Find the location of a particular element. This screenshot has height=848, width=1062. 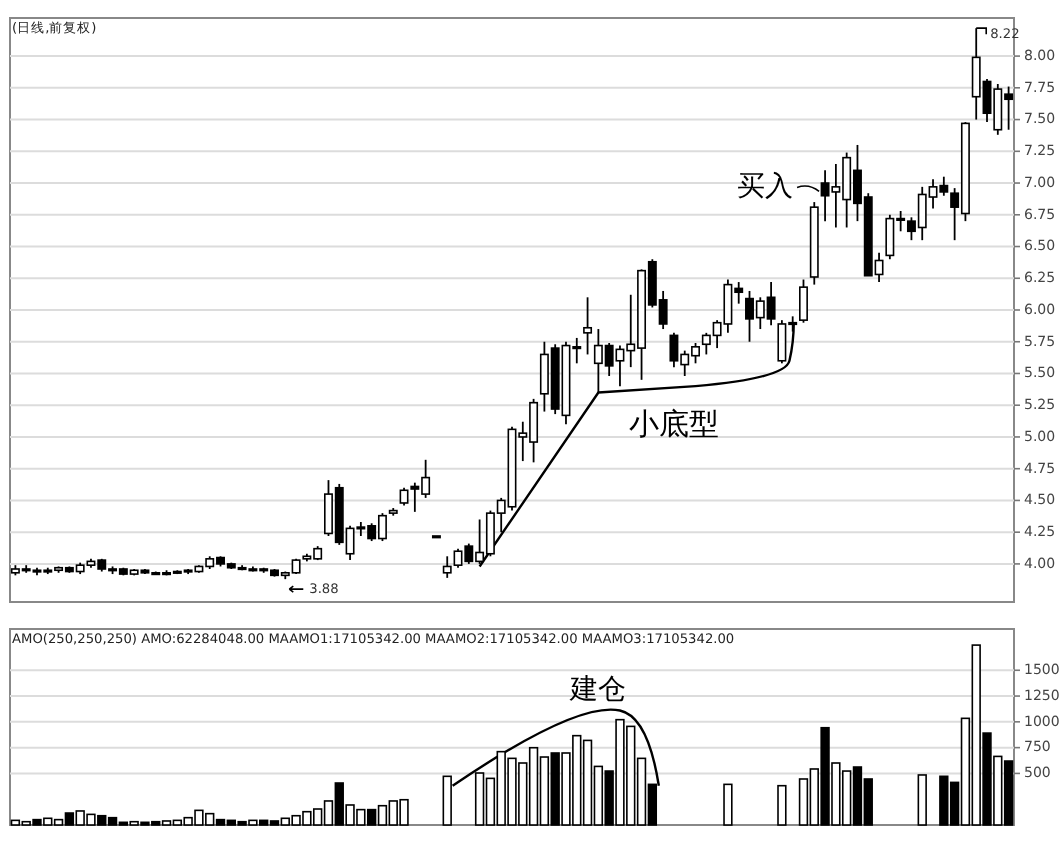

annotation: 买入 is located at coordinates (765, 187).